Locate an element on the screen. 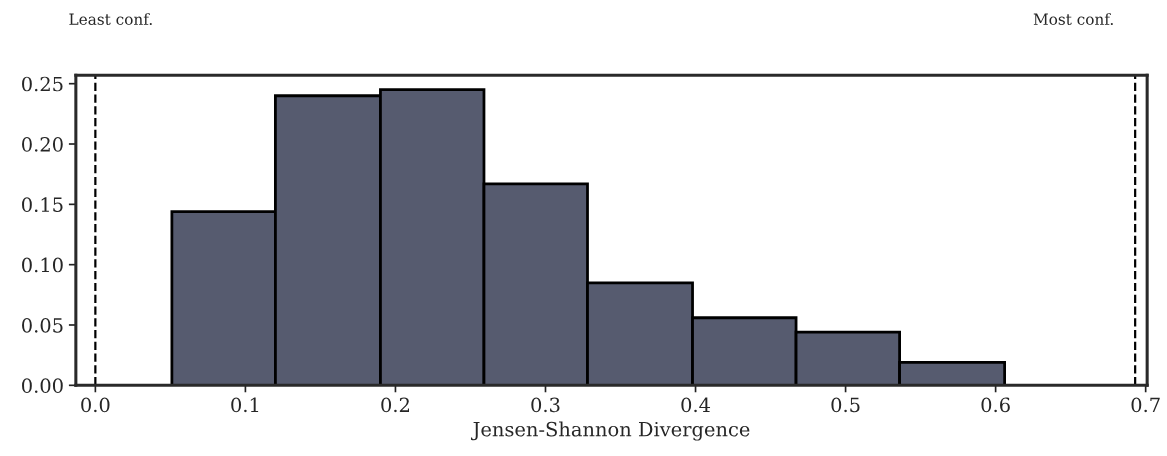 The image size is (1167, 456). x-tick-label: 0.3 is located at coordinates (545, 405).